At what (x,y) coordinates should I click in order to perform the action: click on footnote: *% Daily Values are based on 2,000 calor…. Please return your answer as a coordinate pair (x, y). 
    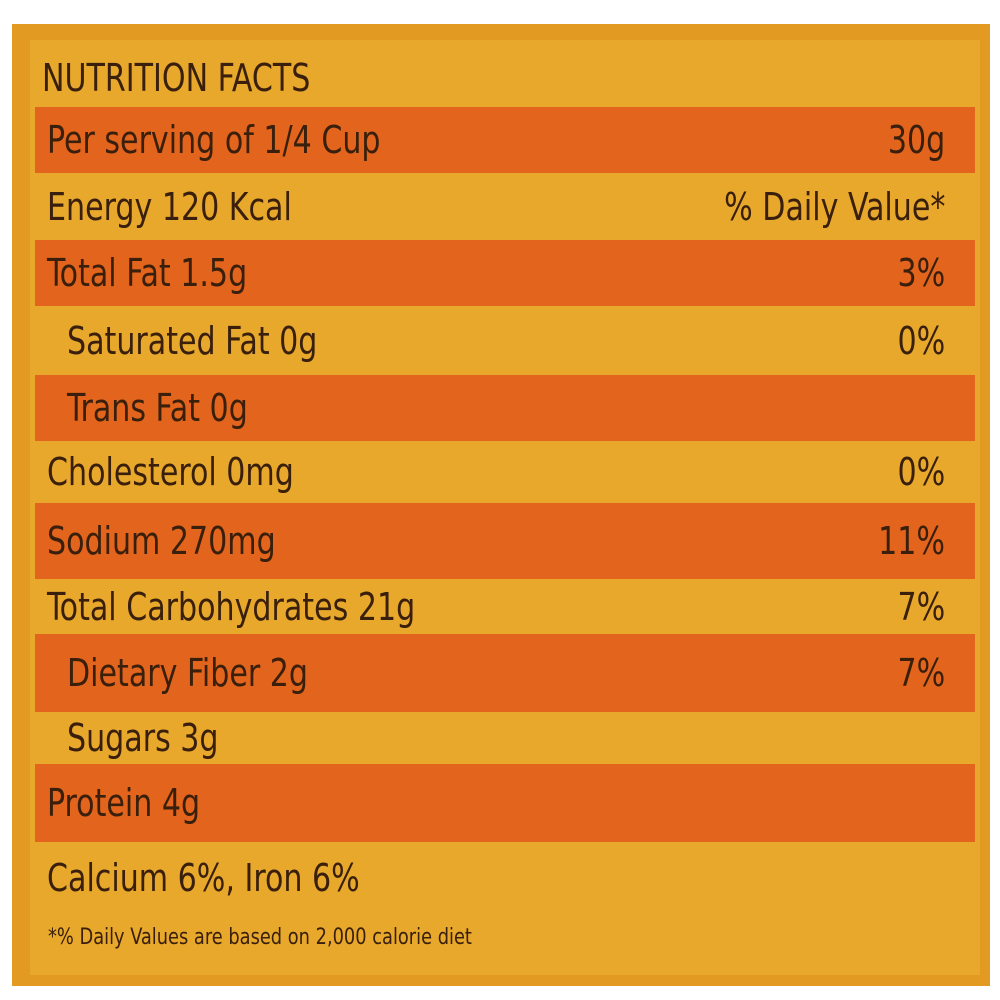
    Looking at the image, I should click on (260, 937).